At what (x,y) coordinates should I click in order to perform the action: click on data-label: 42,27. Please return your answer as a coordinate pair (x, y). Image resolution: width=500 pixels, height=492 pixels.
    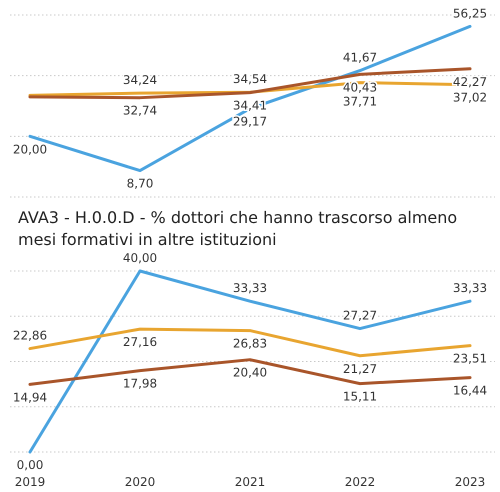
    Looking at the image, I should click on (470, 81).